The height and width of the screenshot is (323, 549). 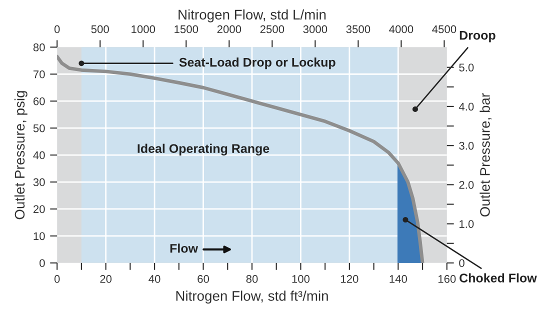 I want to click on x2-tick-label: 500, so click(x=100, y=29).